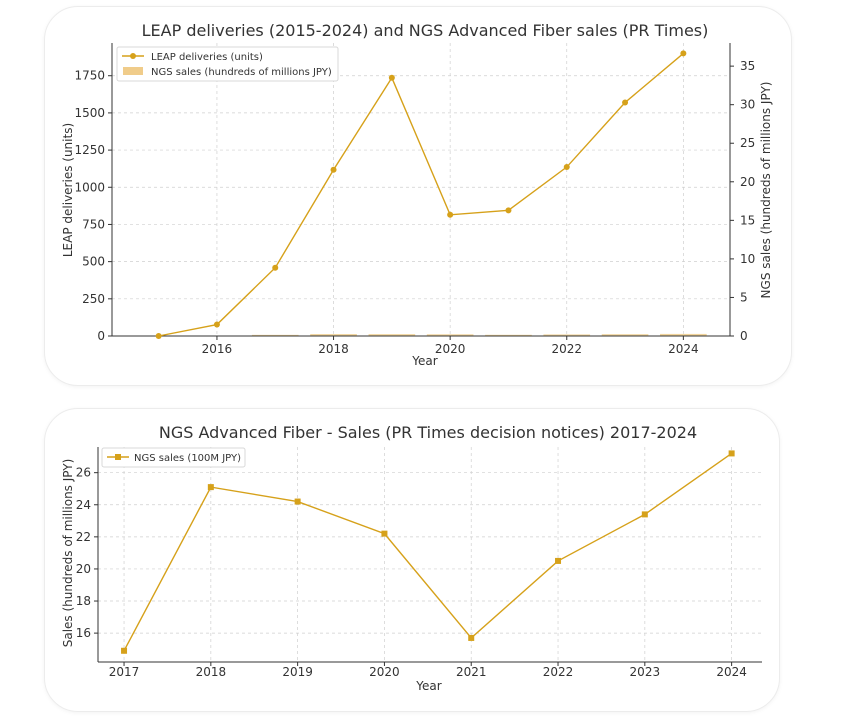  I want to click on chart2-y-tick-label: 24, so click(83, 505).